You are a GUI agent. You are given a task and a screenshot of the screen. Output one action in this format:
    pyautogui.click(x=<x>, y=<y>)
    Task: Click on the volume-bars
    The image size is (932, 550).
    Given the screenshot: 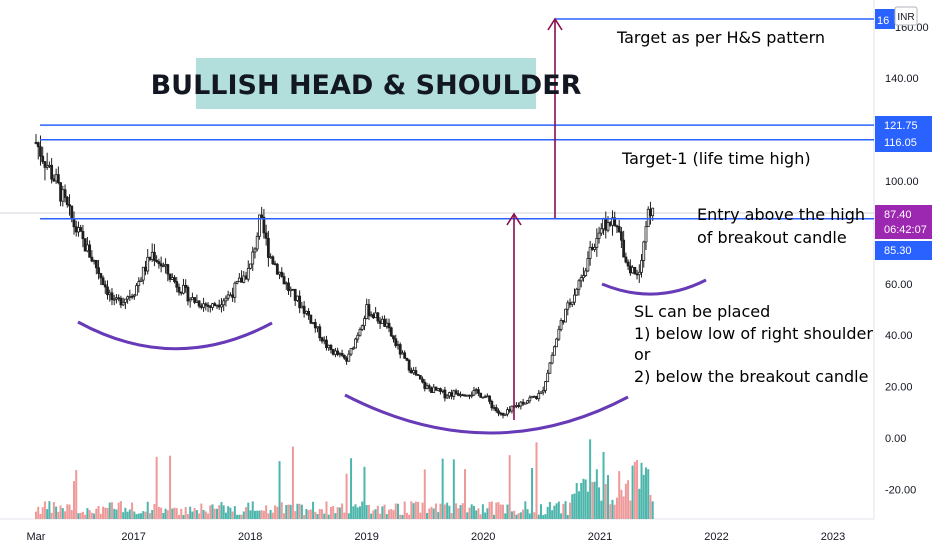 What is the action you would take?
    pyautogui.click(x=344, y=479)
    